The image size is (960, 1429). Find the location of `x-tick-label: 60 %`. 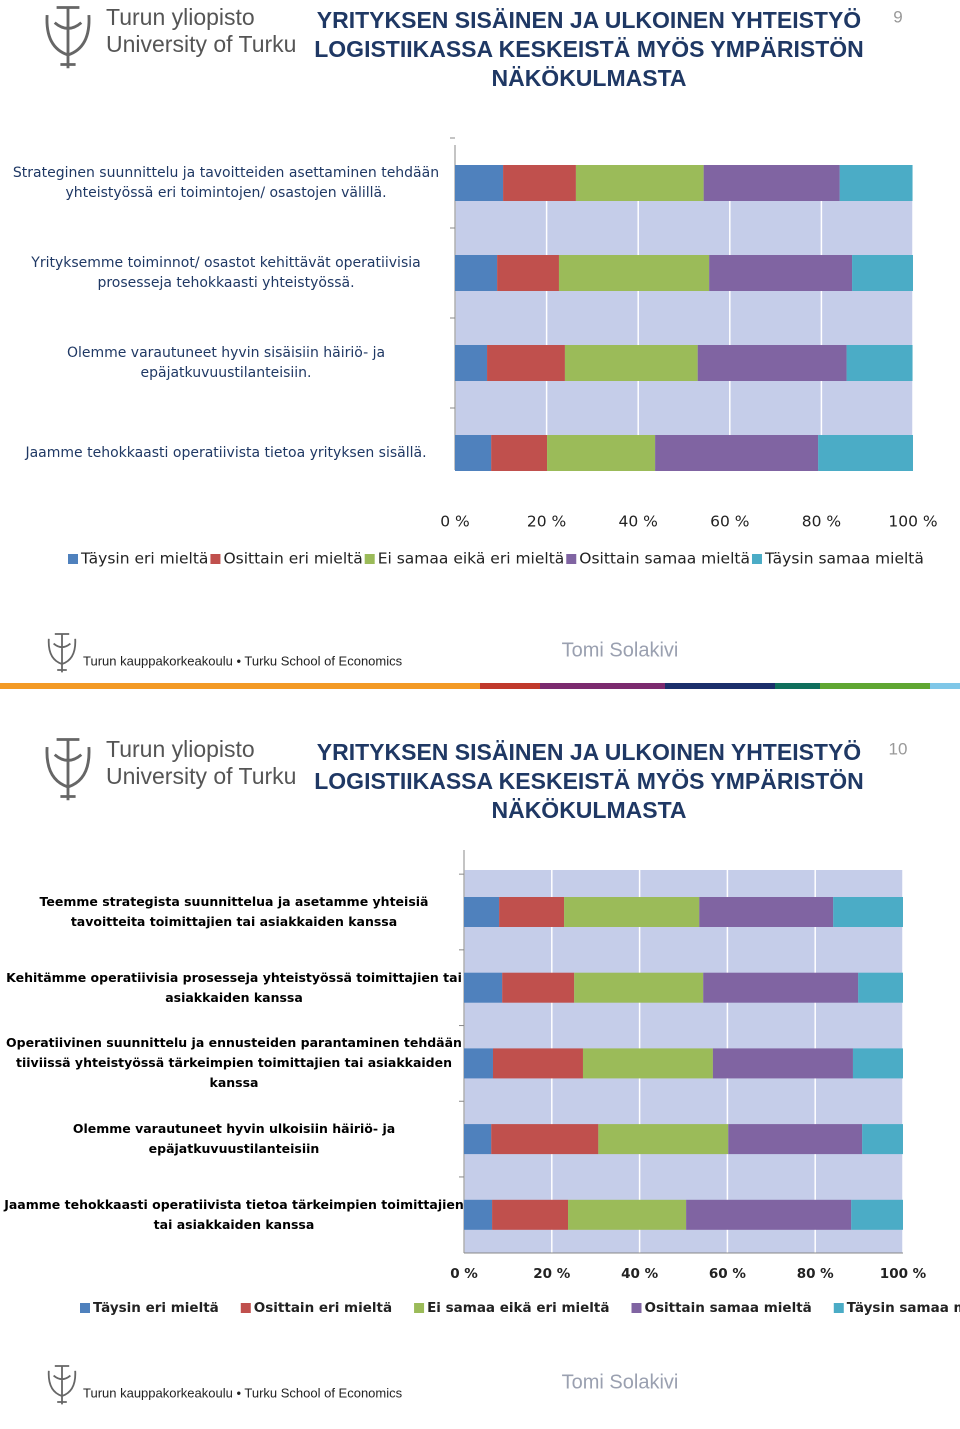

x-tick-label: 60 % is located at coordinates (727, 1274).